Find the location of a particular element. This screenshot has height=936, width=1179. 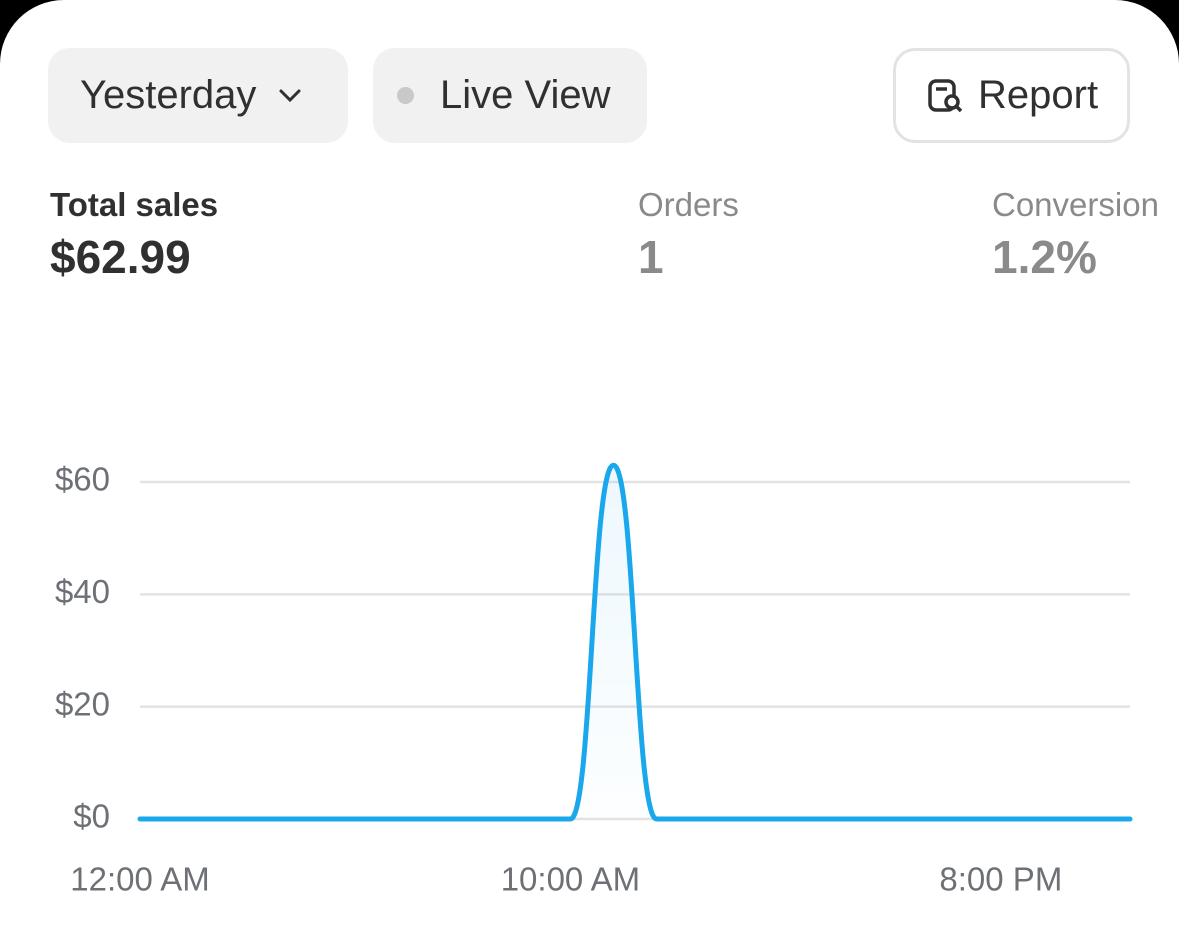

live-view-button: Live View is located at coordinates (510, 95).